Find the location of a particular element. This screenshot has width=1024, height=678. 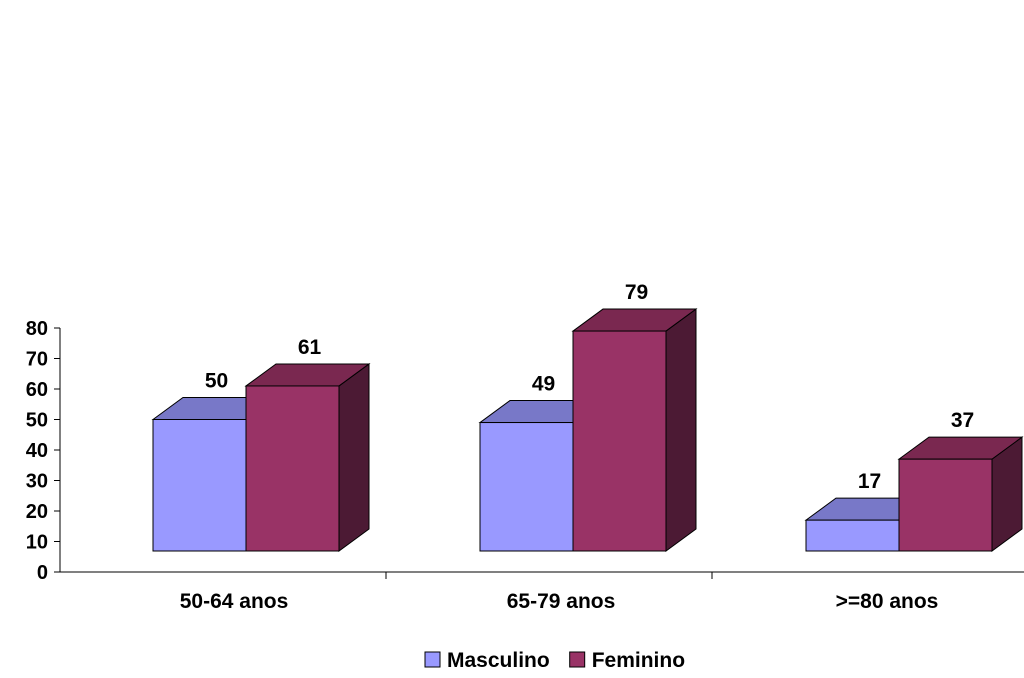

legend-item-feminino: Feminino is located at coordinates (627, 660).